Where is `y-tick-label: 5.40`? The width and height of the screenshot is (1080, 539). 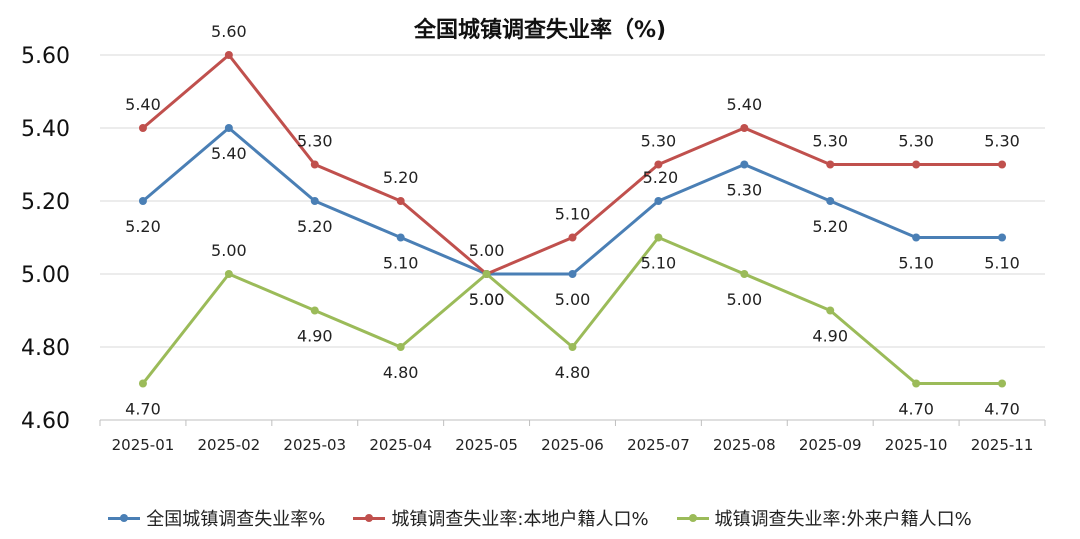
y-tick-label: 5.40 is located at coordinates (45, 129).